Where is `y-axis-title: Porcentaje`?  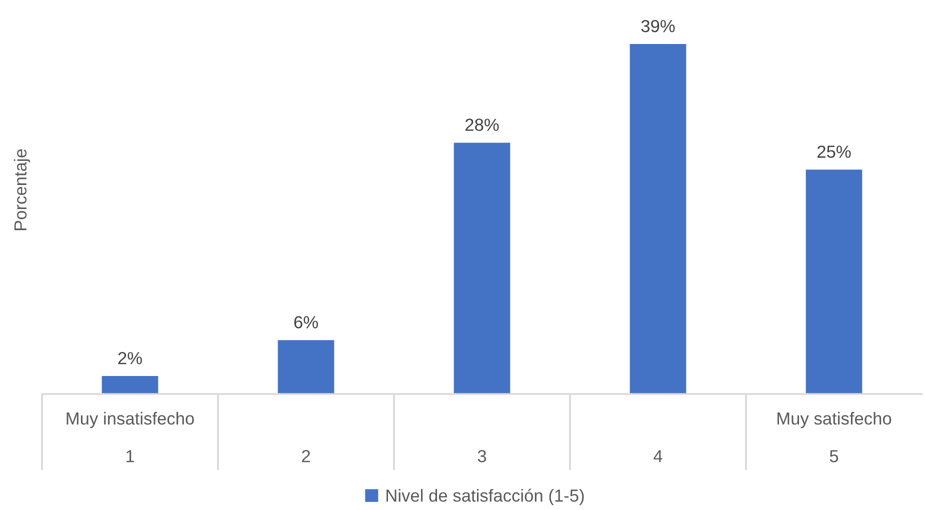 y-axis-title: Porcentaje is located at coordinates (22, 189).